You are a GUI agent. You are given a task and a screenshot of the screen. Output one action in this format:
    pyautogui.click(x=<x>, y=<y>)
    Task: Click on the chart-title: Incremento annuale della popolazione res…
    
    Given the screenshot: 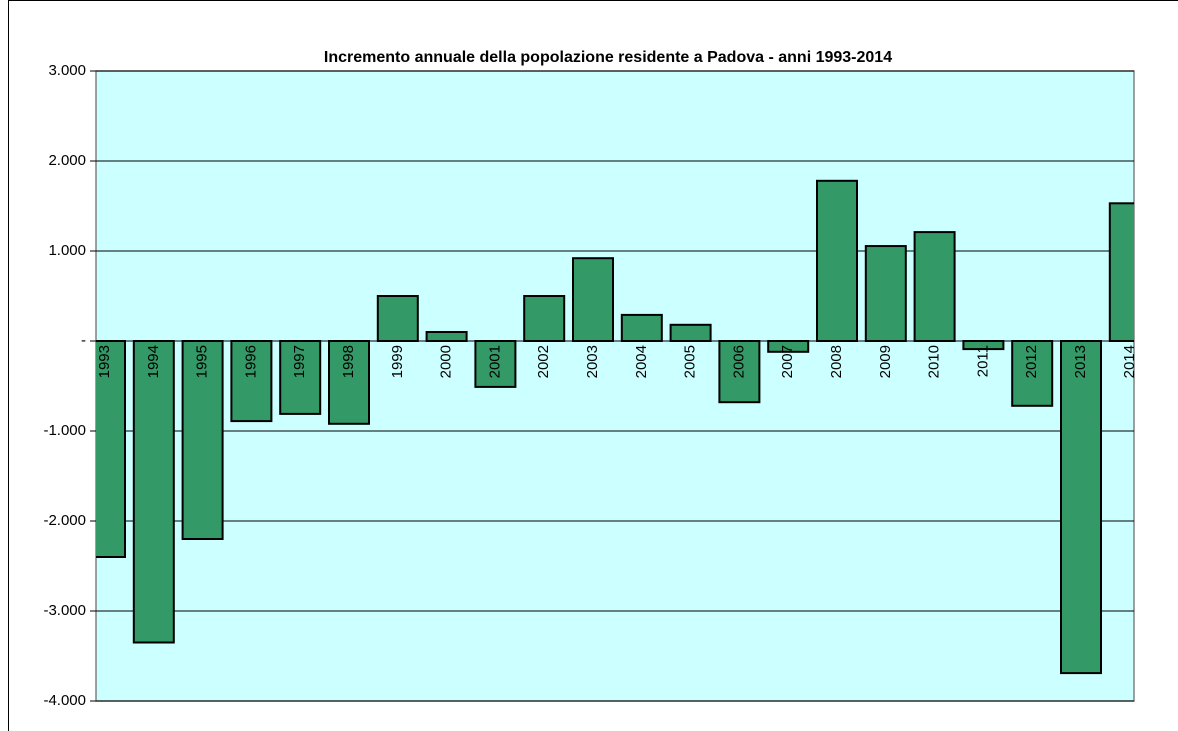 What is the action you would take?
    pyautogui.click(x=608, y=57)
    